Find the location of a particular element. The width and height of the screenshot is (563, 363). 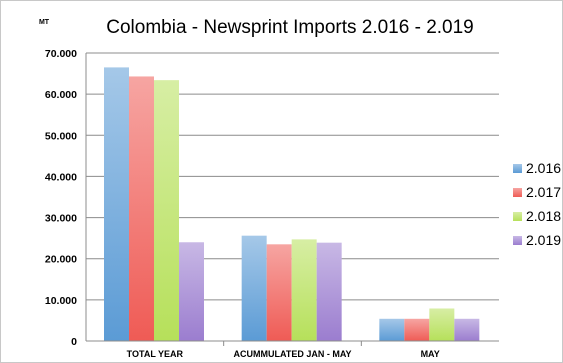

bar-2.016-may is located at coordinates (392, 329).